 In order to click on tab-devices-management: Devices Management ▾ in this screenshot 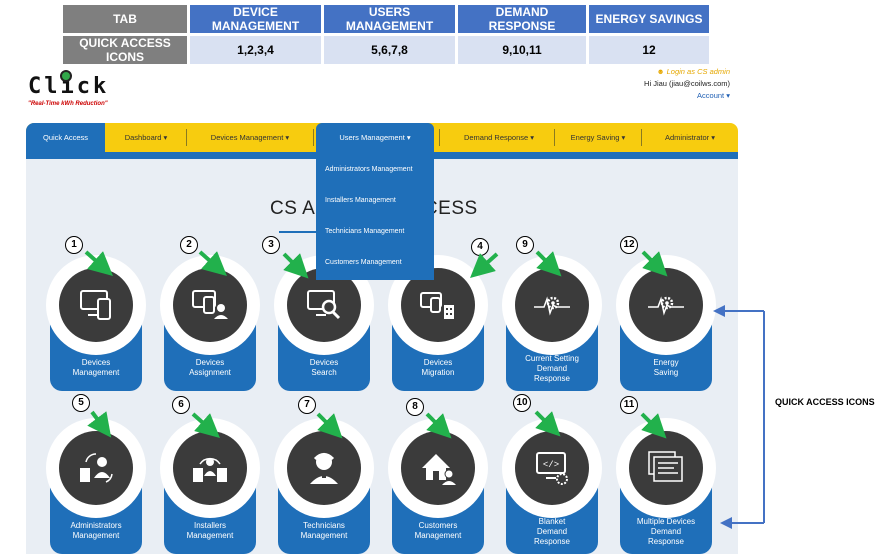, I will do `click(250, 137)`.